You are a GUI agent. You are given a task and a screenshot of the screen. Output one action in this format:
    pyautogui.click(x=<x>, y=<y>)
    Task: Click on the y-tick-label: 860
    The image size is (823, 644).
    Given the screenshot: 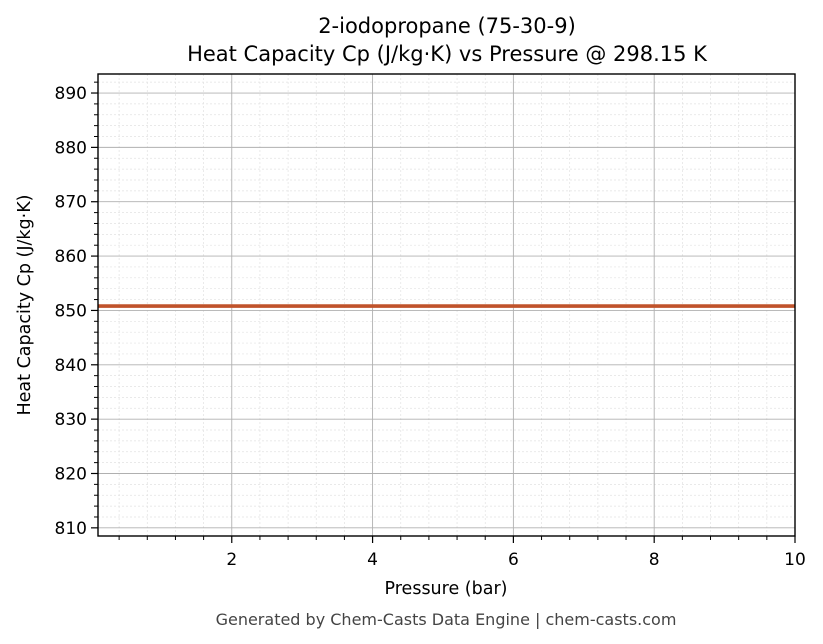 What is the action you would take?
    pyautogui.click(x=71, y=257)
    